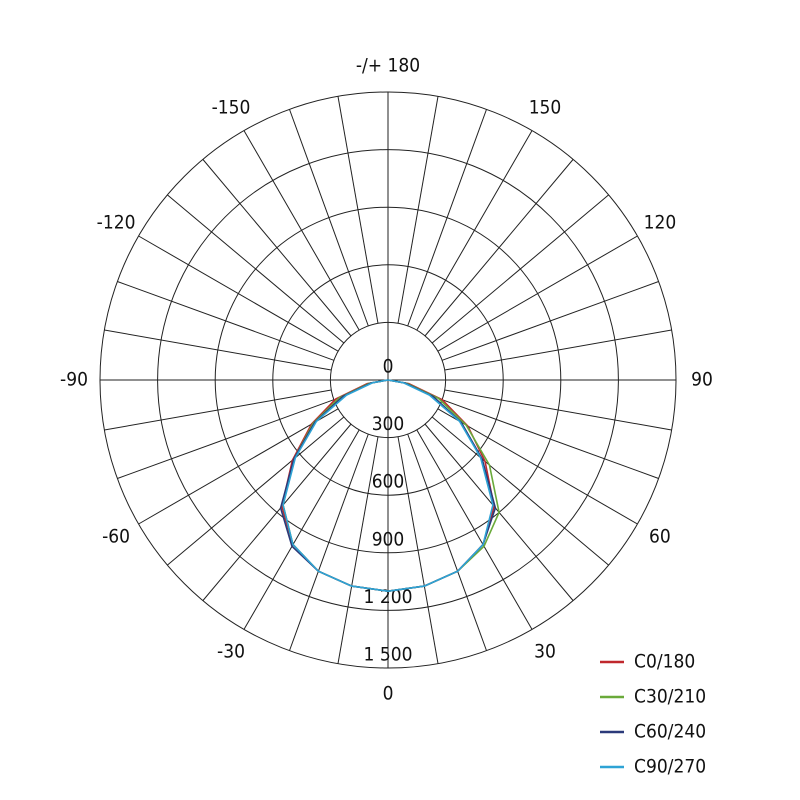  What do you see at coordinates (670, 767) in the screenshot?
I see `legend-label: C90/270` at bounding box center [670, 767].